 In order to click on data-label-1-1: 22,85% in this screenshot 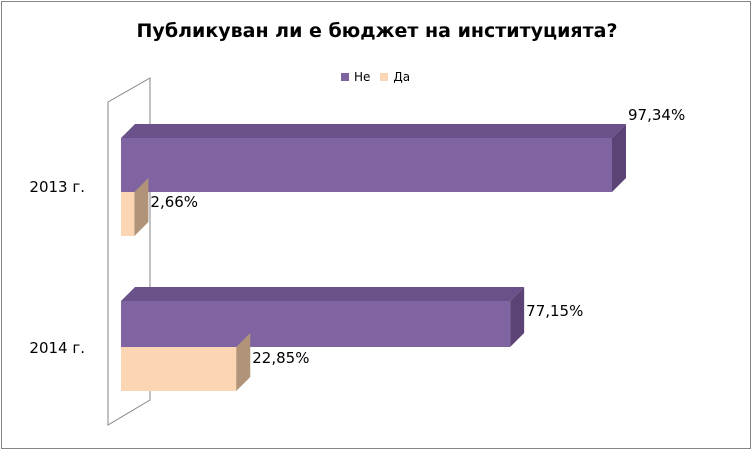, I will do `click(280, 358)`.